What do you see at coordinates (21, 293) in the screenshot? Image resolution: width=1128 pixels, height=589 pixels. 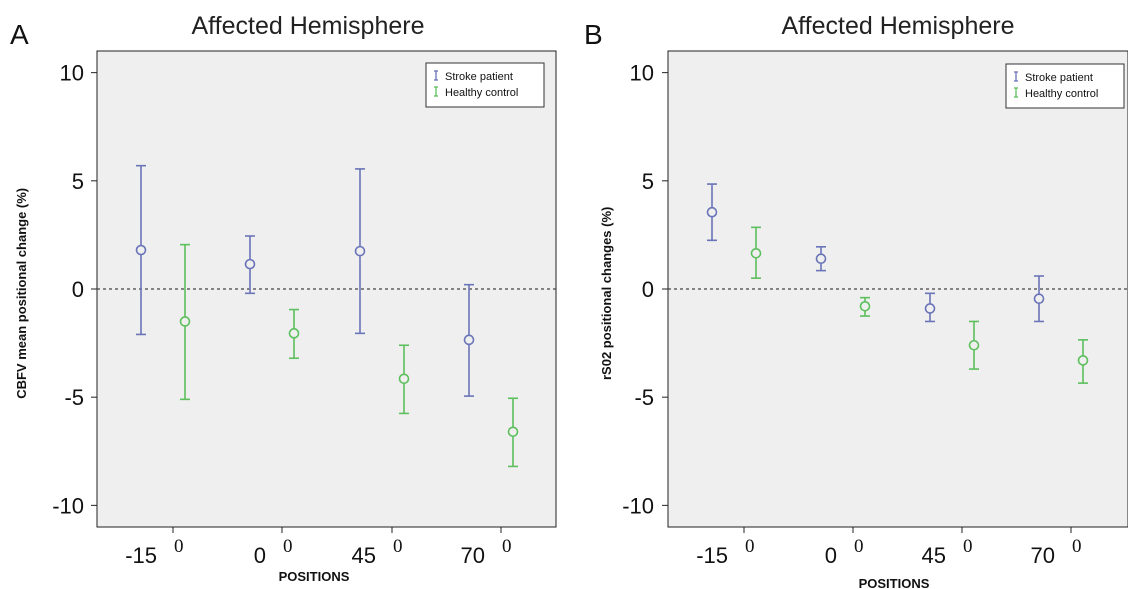 I see `y-axis-label: CBFV mean positional change (%)` at bounding box center [21, 293].